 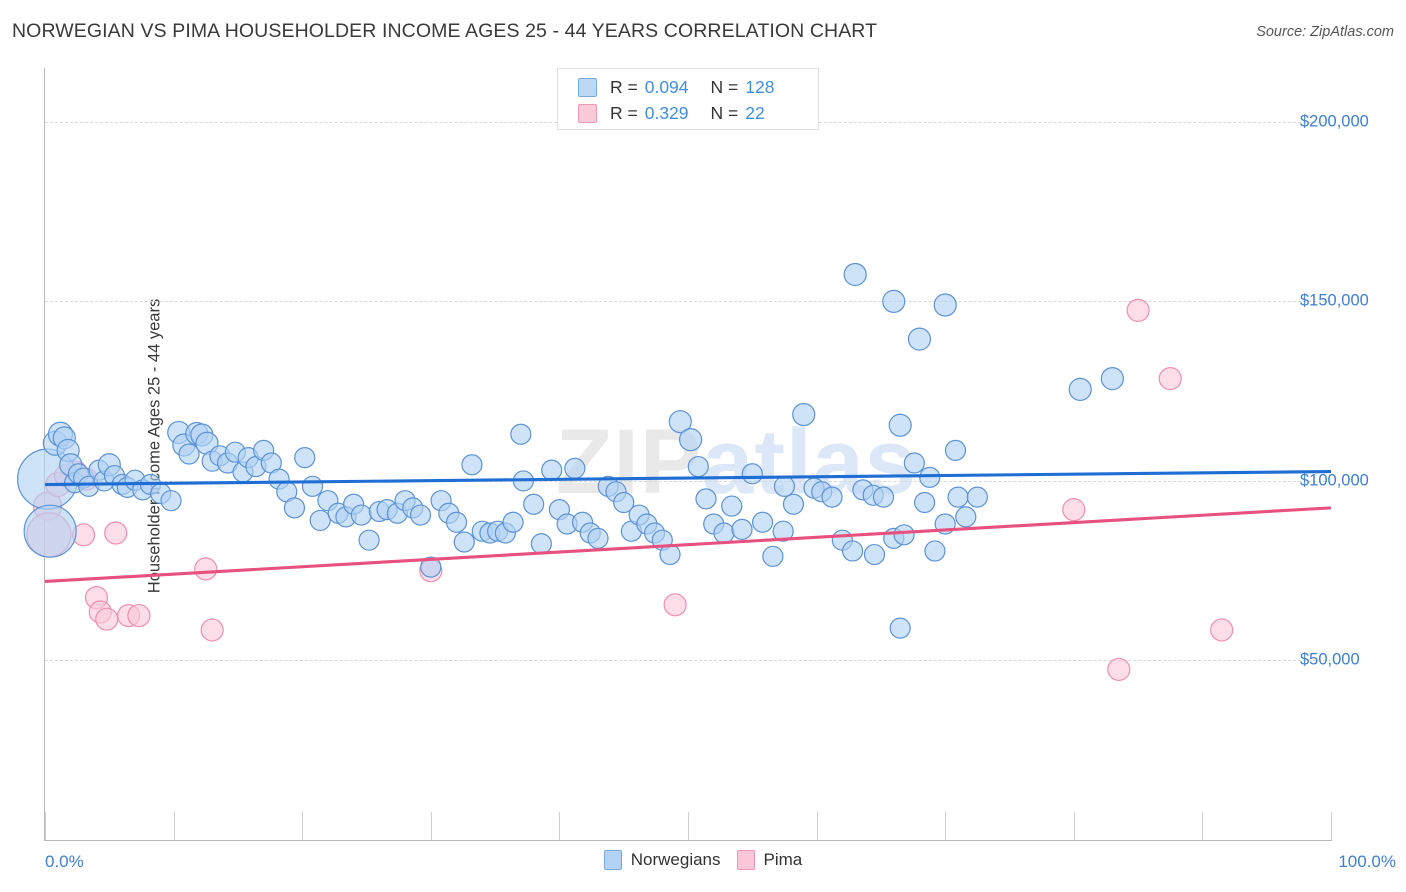 What do you see at coordinates (688, 478) in the screenshot?
I see `trendline-norwegians` at bounding box center [688, 478].